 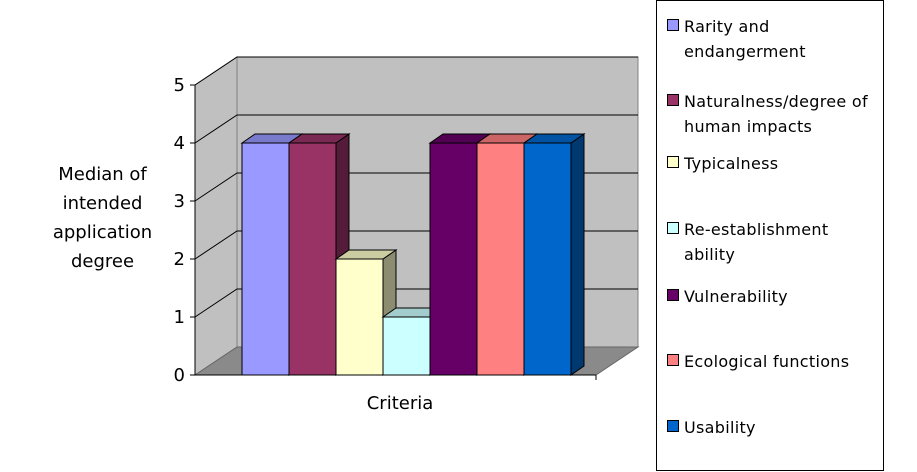 I want to click on bar-side, so click(x=577, y=254).